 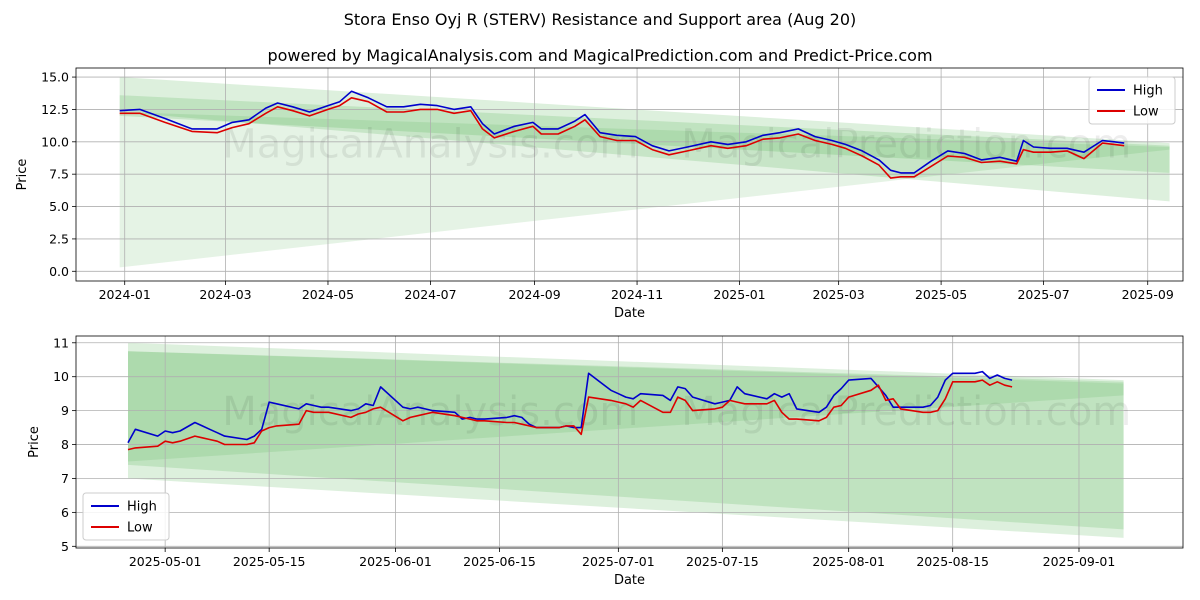 What do you see at coordinates (534, 294) in the screenshot?
I see `x-tick-label: 2024-09` at bounding box center [534, 294].